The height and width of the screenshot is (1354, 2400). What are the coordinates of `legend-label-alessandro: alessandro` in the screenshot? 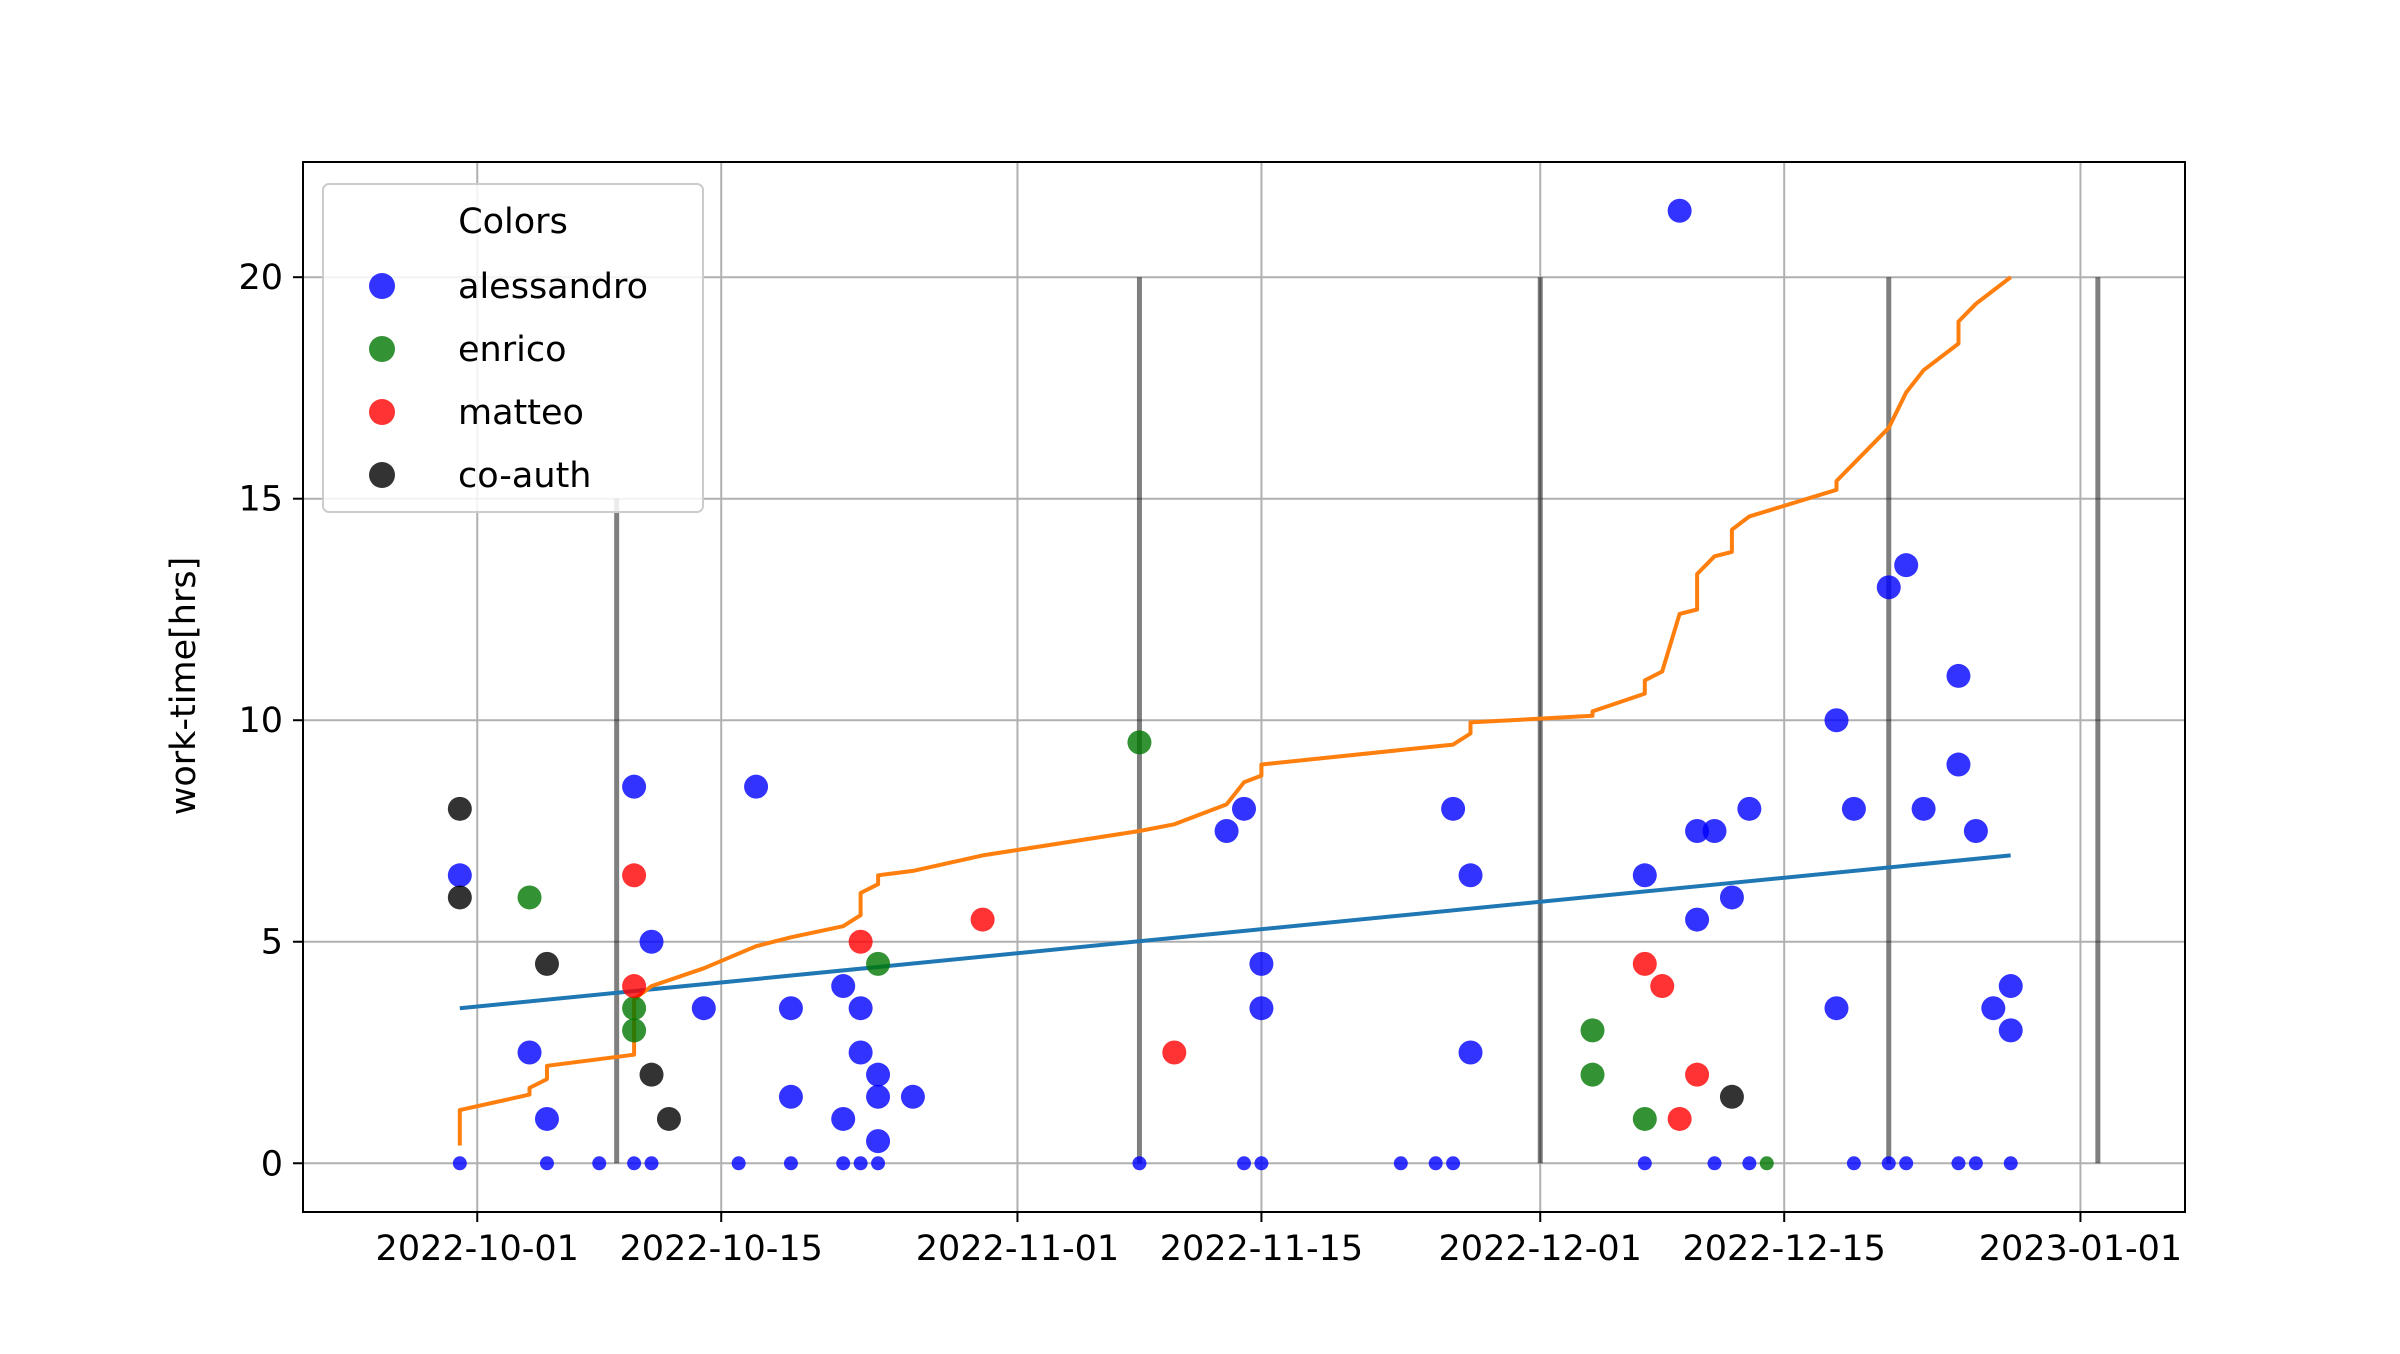 It's located at (553, 287).